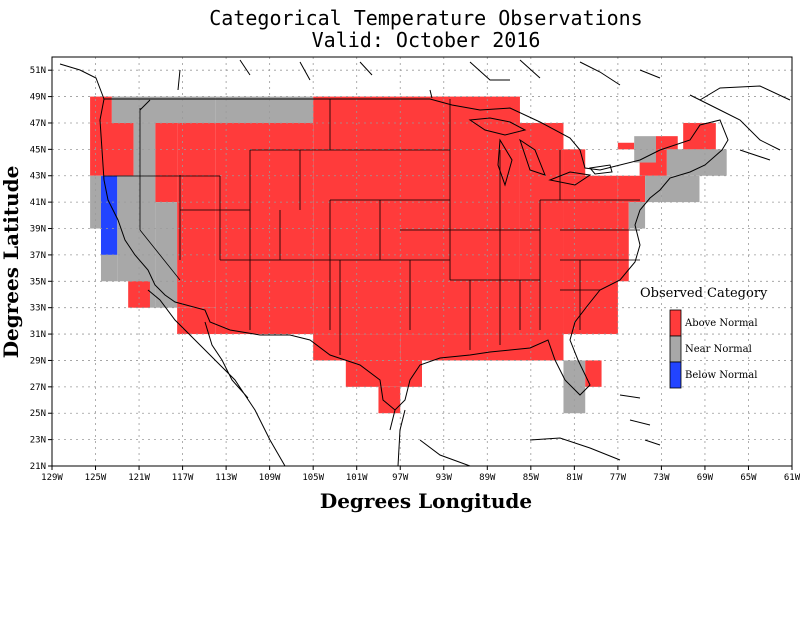  What do you see at coordinates (792, 478) in the screenshot?
I see `lon-tick-label: 61W` at bounding box center [792, 478].